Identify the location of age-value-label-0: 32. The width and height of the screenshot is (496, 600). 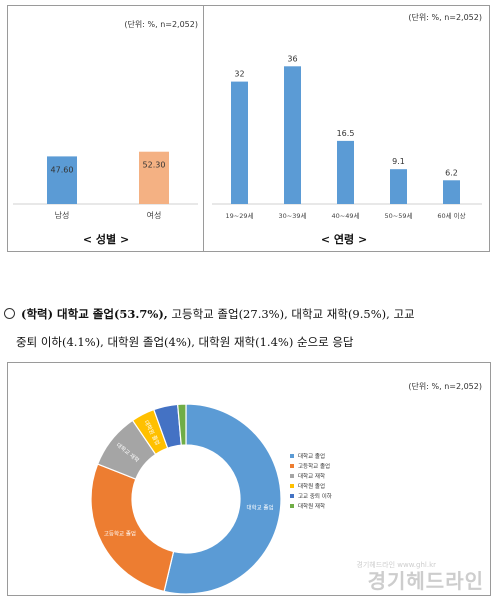
(239, 74).